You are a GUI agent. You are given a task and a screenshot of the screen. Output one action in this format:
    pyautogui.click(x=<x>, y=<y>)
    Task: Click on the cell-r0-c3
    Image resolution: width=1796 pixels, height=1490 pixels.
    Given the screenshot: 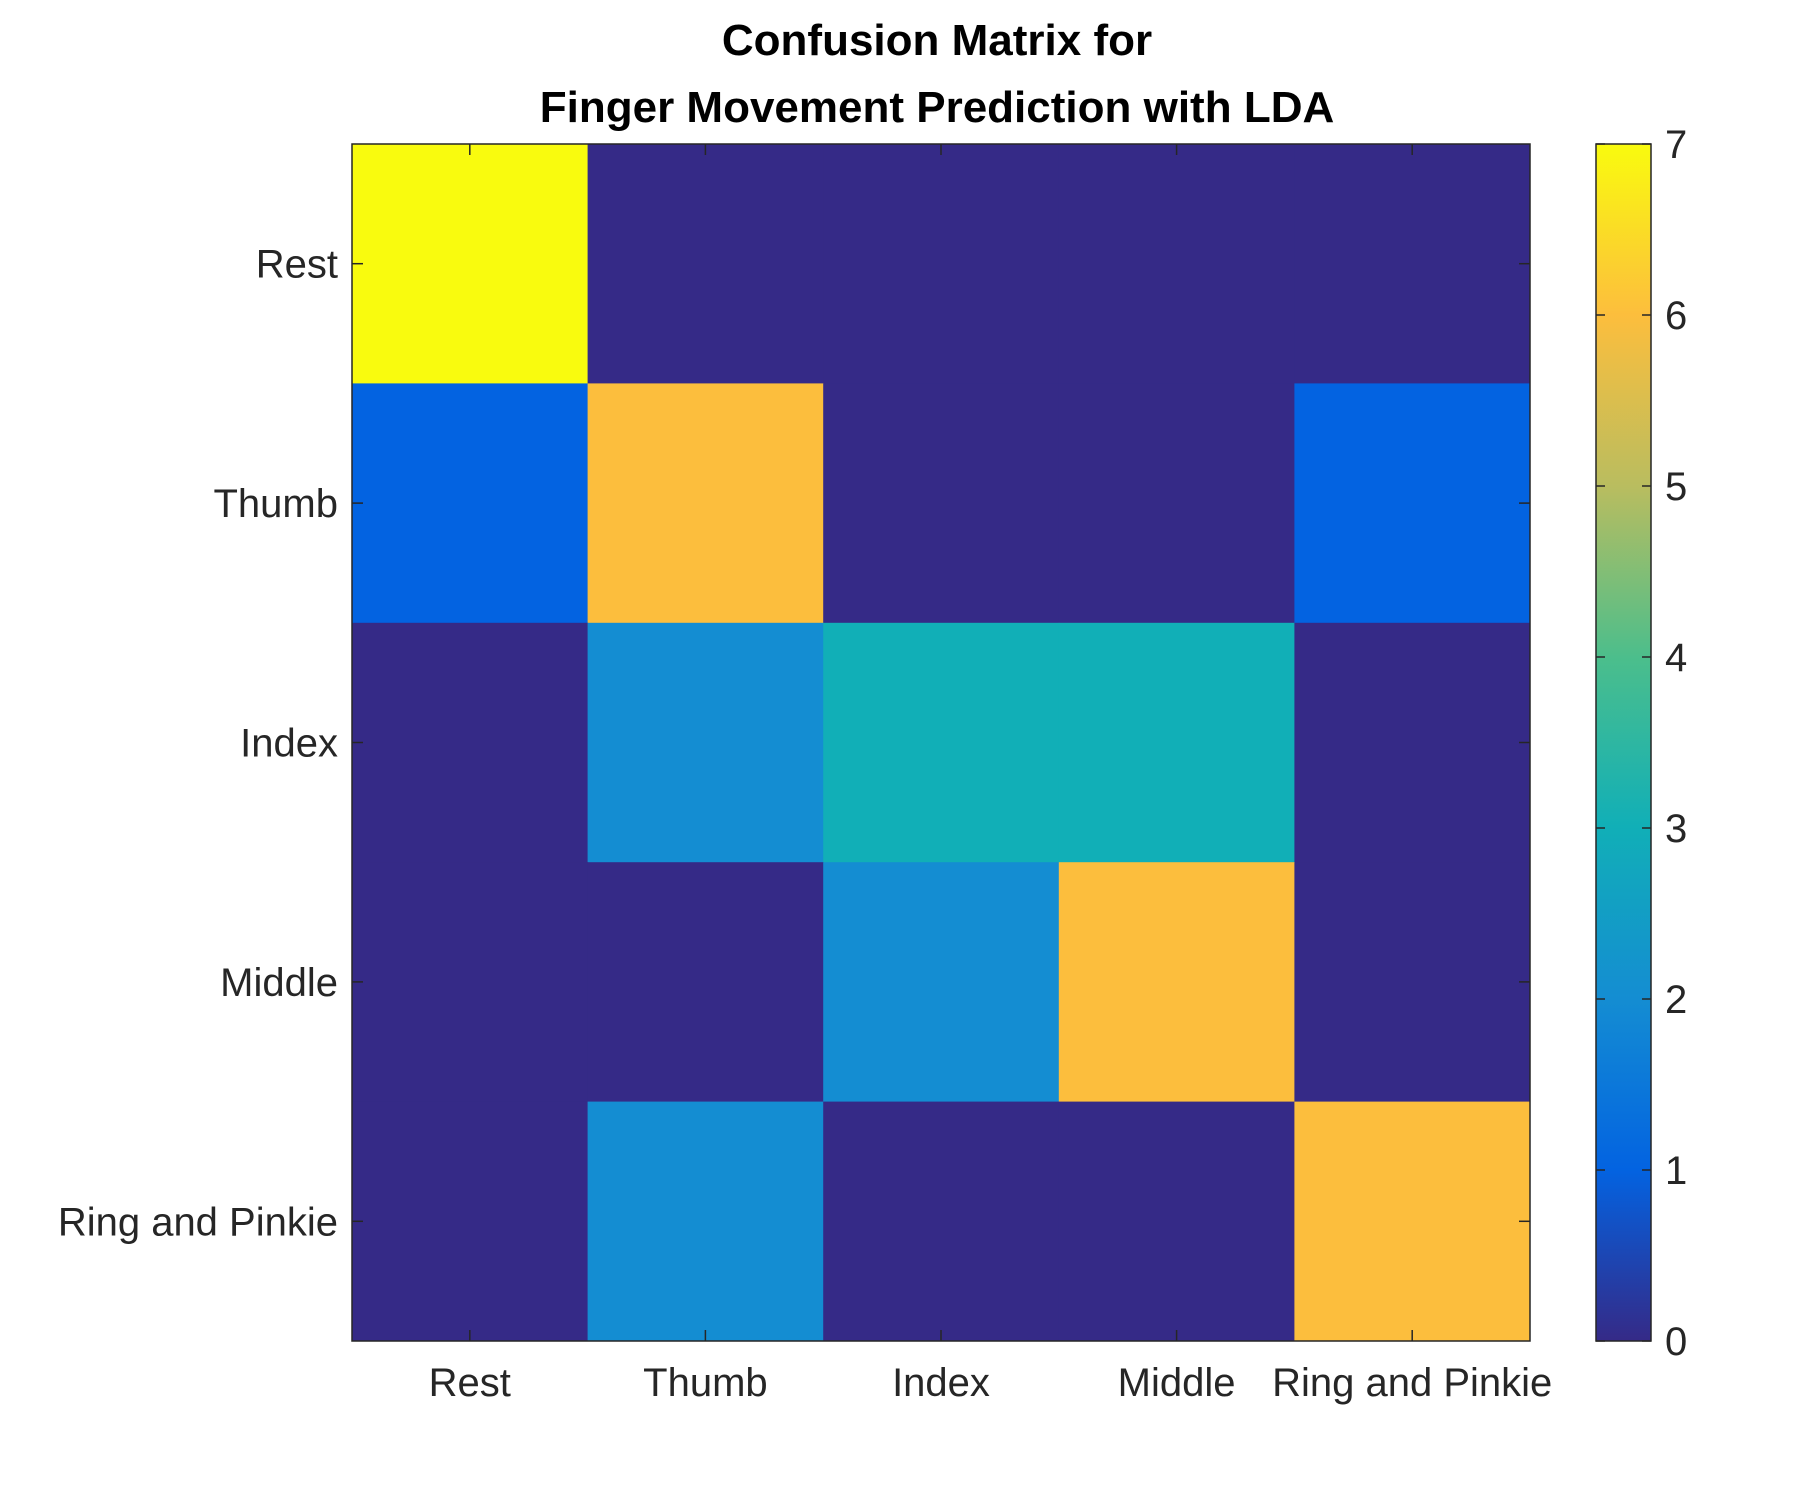 What is the action you would take?
    pyautogui.click(x=1176, y=264)
    